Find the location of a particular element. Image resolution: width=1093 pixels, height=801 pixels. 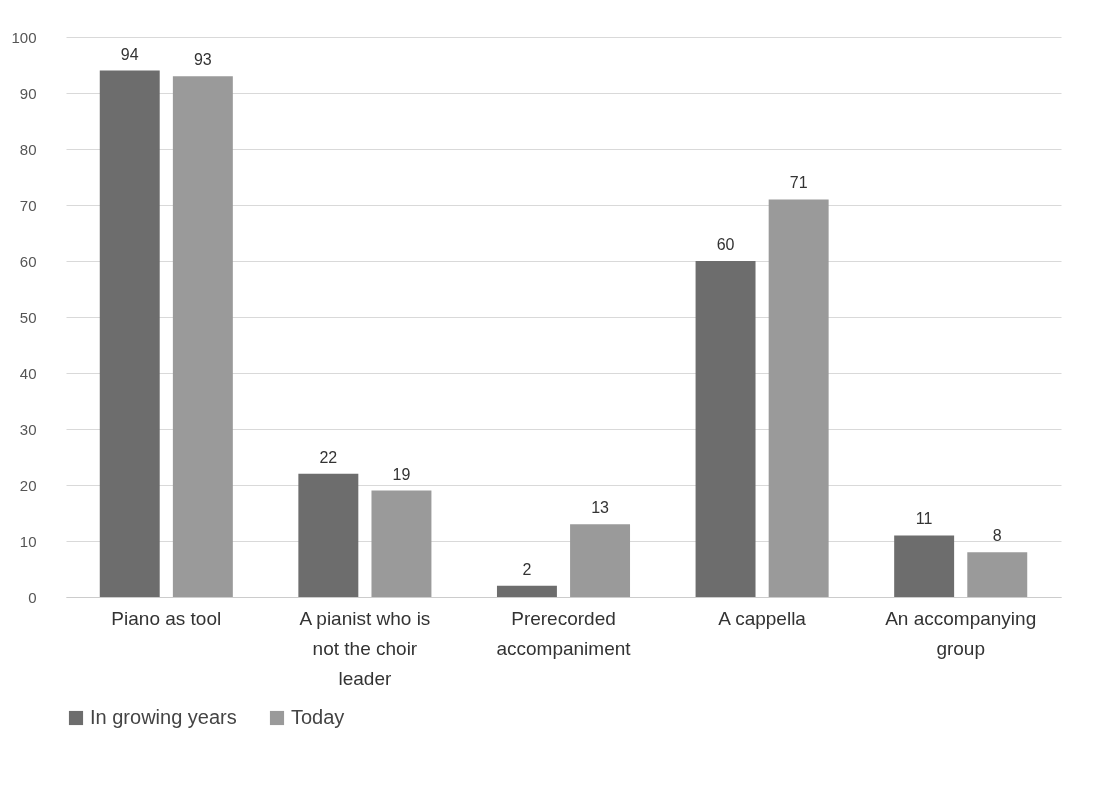

y-tick-label: 100 is located at coordinates (24, 37).